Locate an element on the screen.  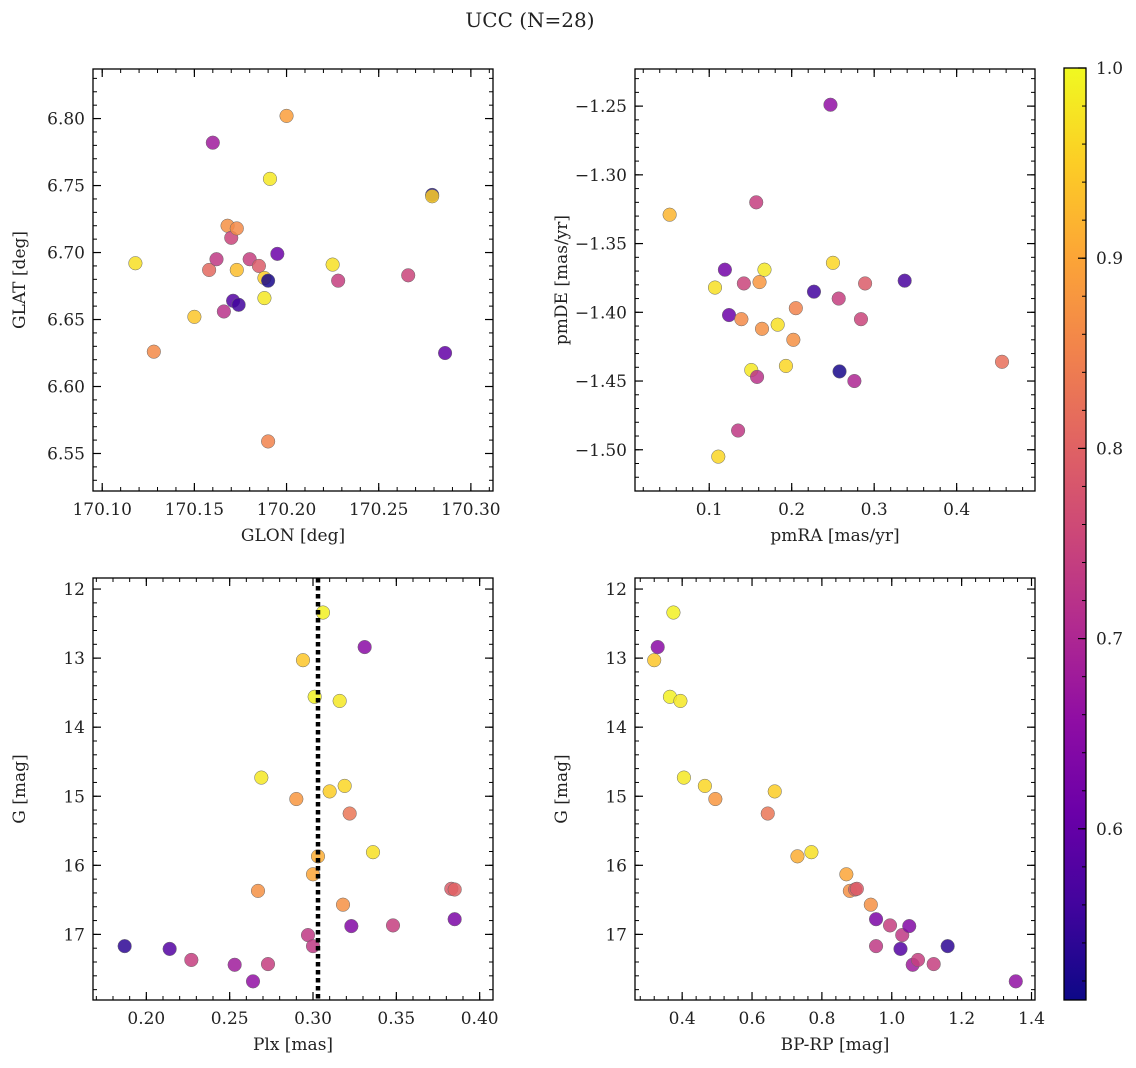
y-tick-label: 15 is located at coordinates (616, 797).